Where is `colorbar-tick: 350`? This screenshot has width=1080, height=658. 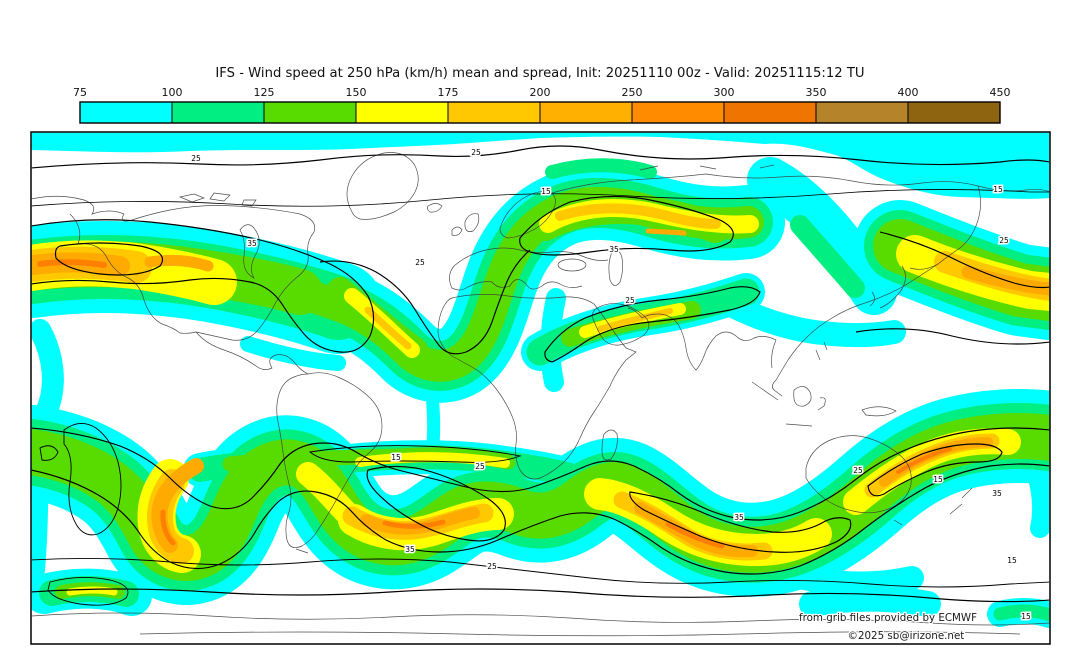 colorbar-tick: 350 is located at coordinates (816, 92).